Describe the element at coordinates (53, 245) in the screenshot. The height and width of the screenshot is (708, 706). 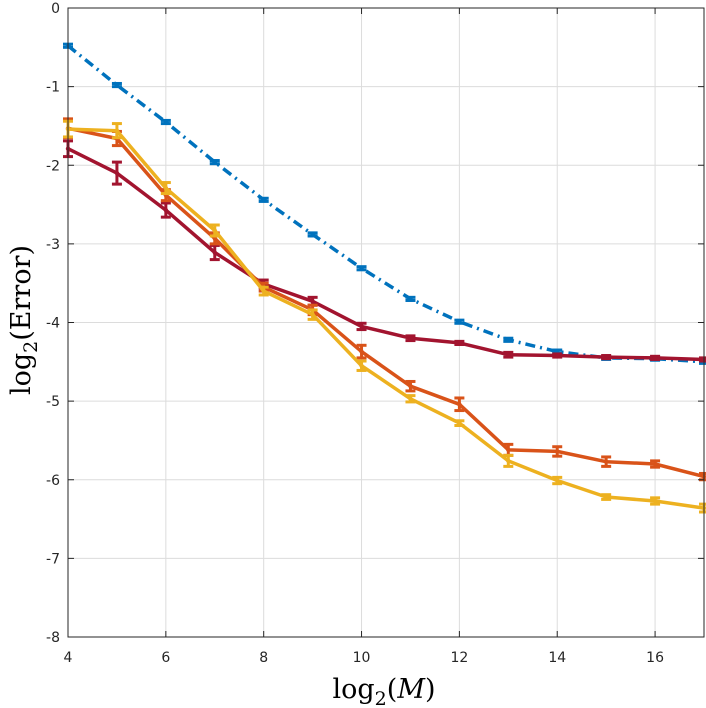
I see `y-tick-label: -3` at that location.